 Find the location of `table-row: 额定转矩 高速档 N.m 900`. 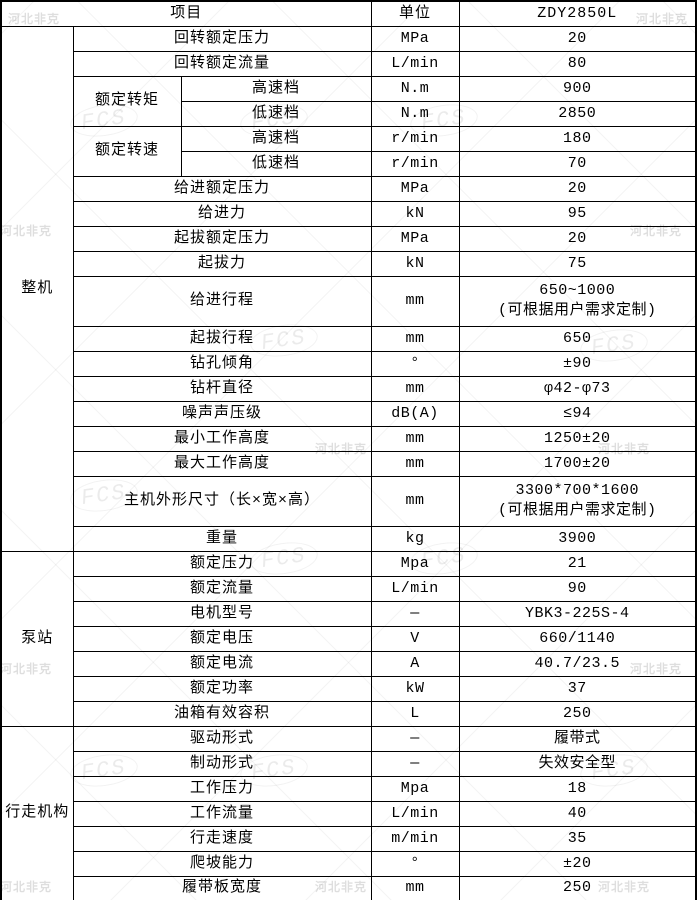

table-row: 额定转矩 高速档 N.m 900 is located at coordinates (349, 101).